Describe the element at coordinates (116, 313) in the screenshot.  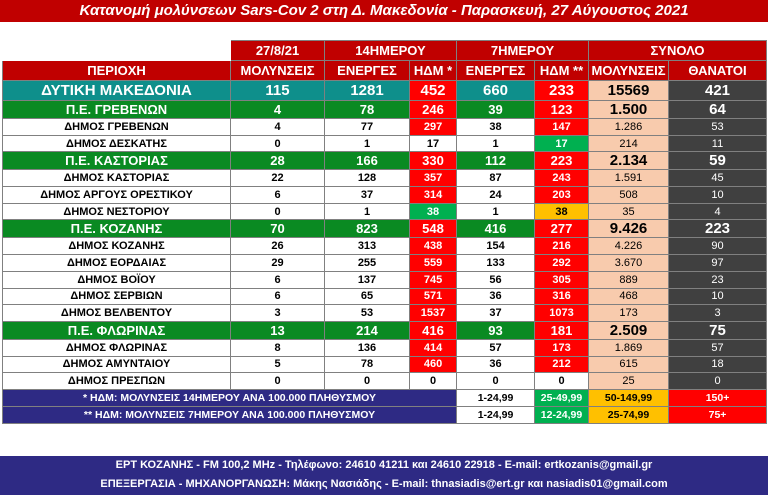
I see `region-name: ΔΗΜΟΣ ΒΕΛΒΕΝΤΟΥ` at that location.